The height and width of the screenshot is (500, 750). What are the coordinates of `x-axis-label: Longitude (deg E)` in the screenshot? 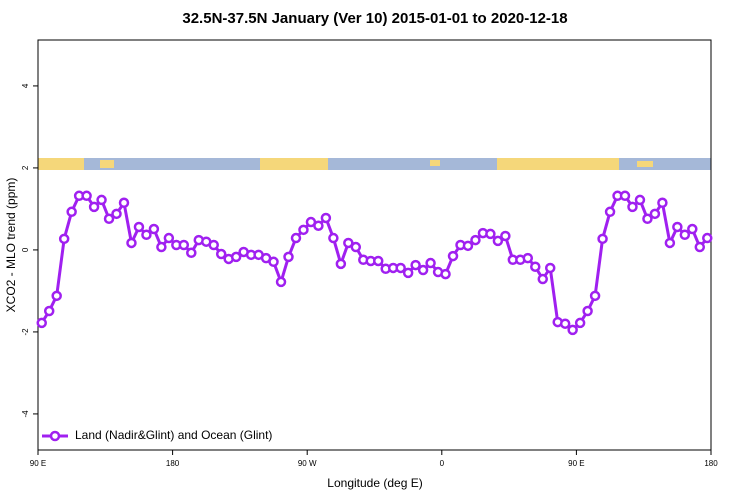 It's located at (374, 483).